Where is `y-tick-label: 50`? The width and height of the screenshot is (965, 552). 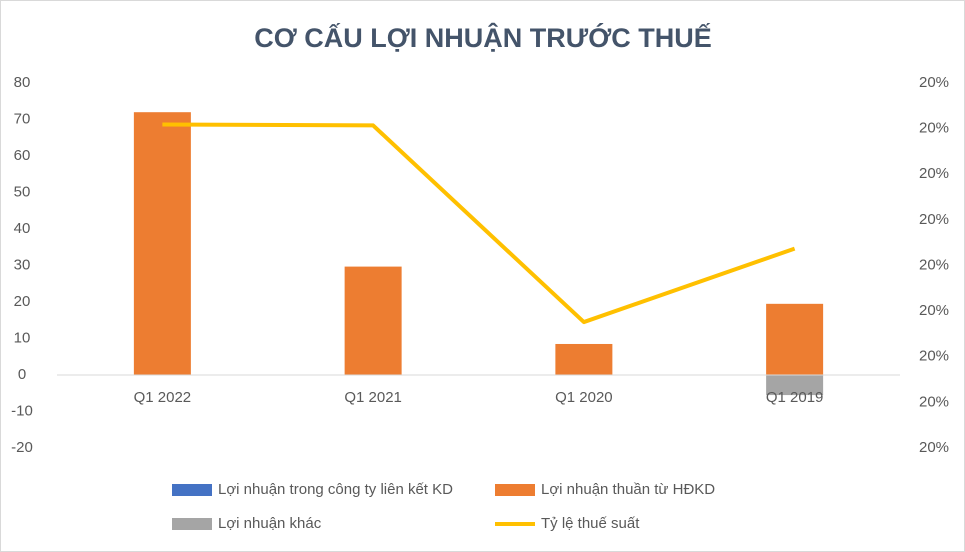
y-tick-label: 50 is located at coordinates (22, 191).